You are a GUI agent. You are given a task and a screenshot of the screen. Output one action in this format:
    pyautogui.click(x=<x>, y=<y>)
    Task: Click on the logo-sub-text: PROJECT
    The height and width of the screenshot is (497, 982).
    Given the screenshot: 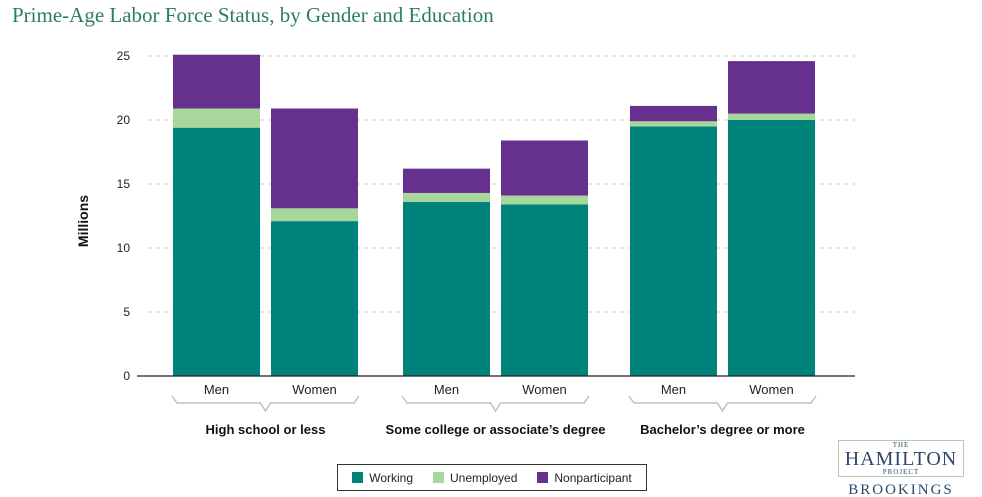 What is the action you would take?
    pyautogui.click(x=901, y=472)
    